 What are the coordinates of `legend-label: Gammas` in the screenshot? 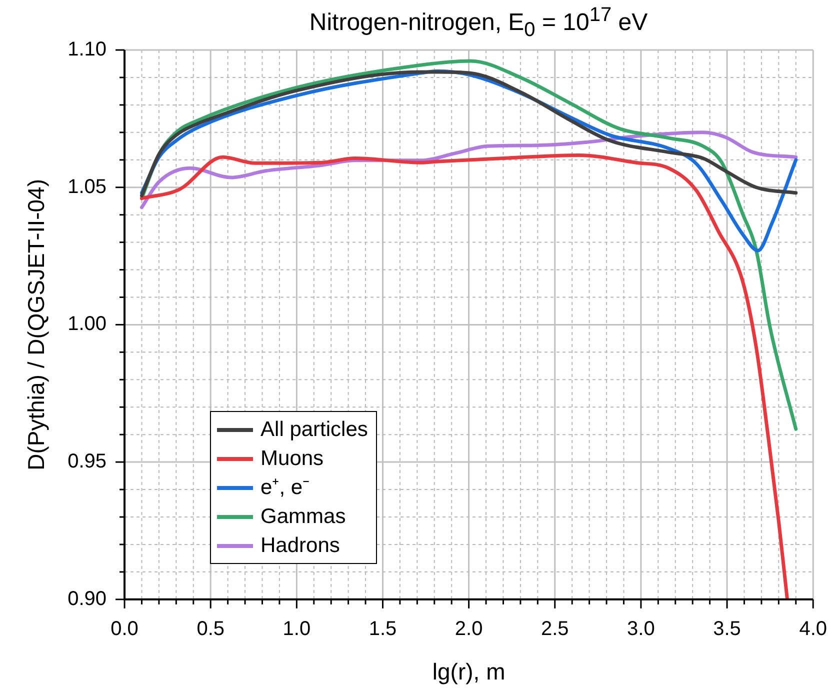 It's located at (303, 517).